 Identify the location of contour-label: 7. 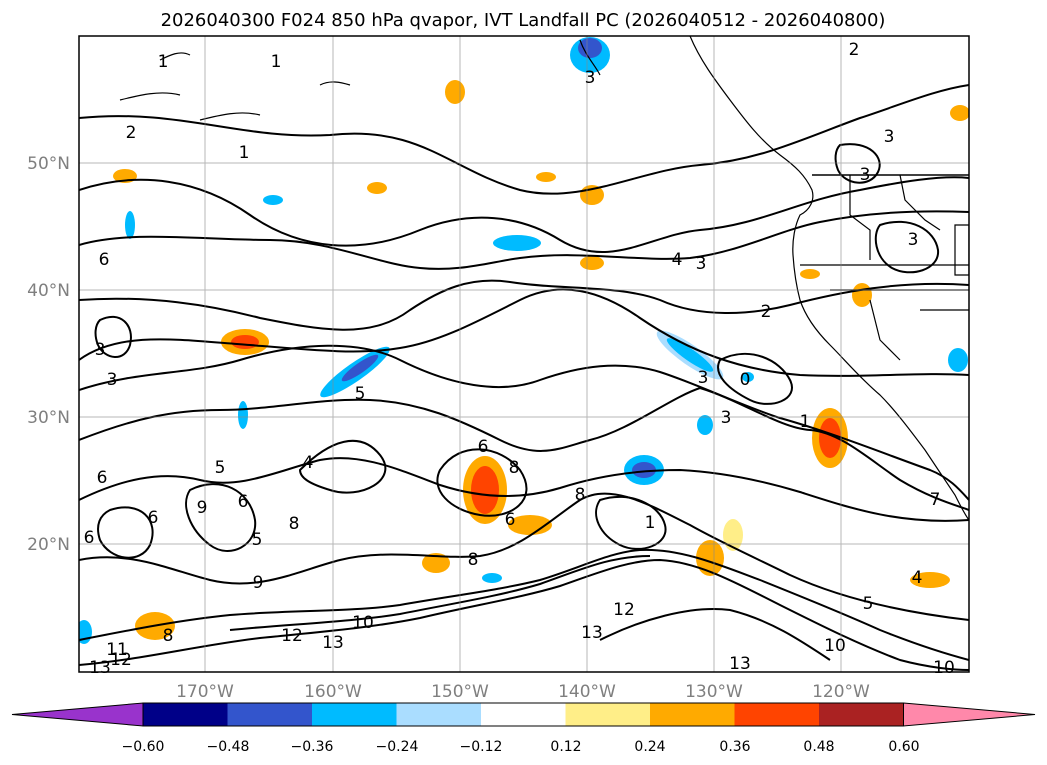
(935, 500).